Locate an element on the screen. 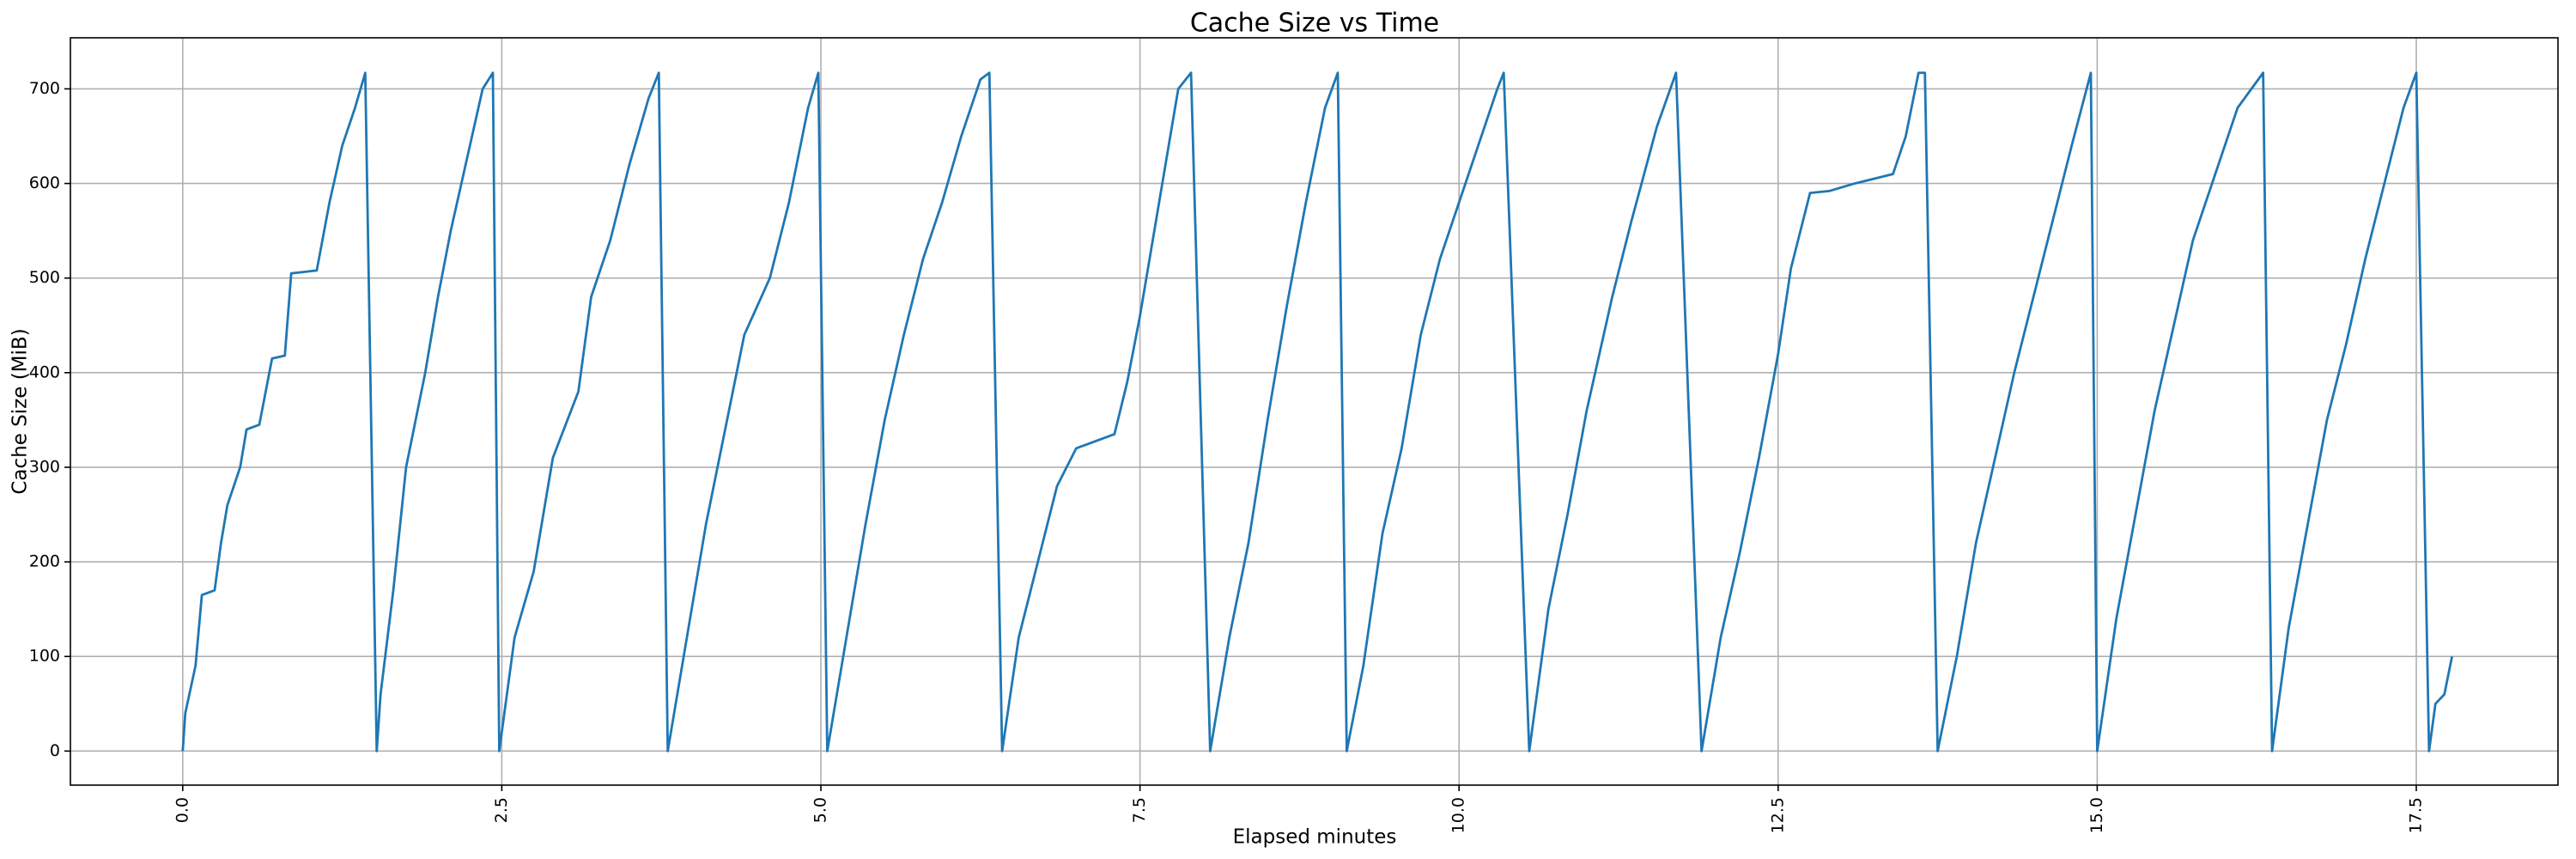 This screenshot has width=2576, height=859. y-tick-label: 0 is located at coordinates (55, 750).